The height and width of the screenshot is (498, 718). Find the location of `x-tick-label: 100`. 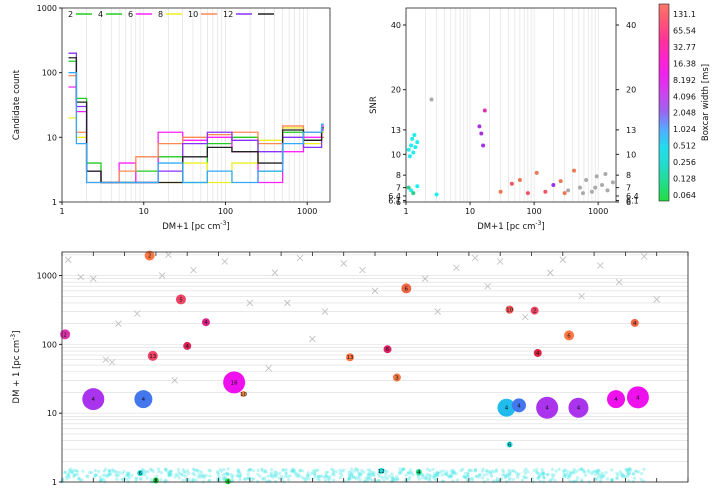

x-tick-label: 100 is located at coordinates (225, 211).